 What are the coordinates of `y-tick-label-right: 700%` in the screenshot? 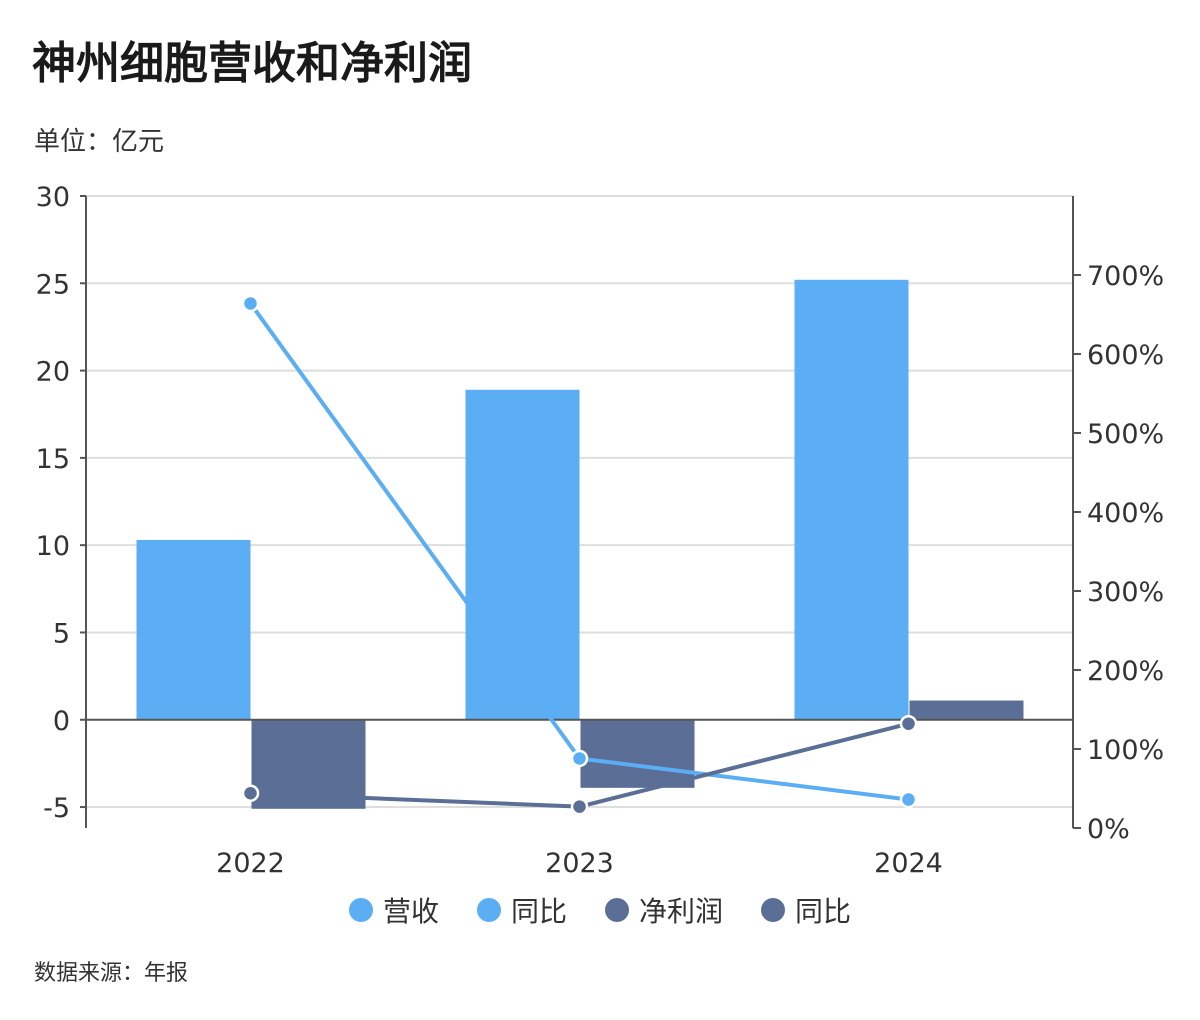 It's located at (1125, 276).